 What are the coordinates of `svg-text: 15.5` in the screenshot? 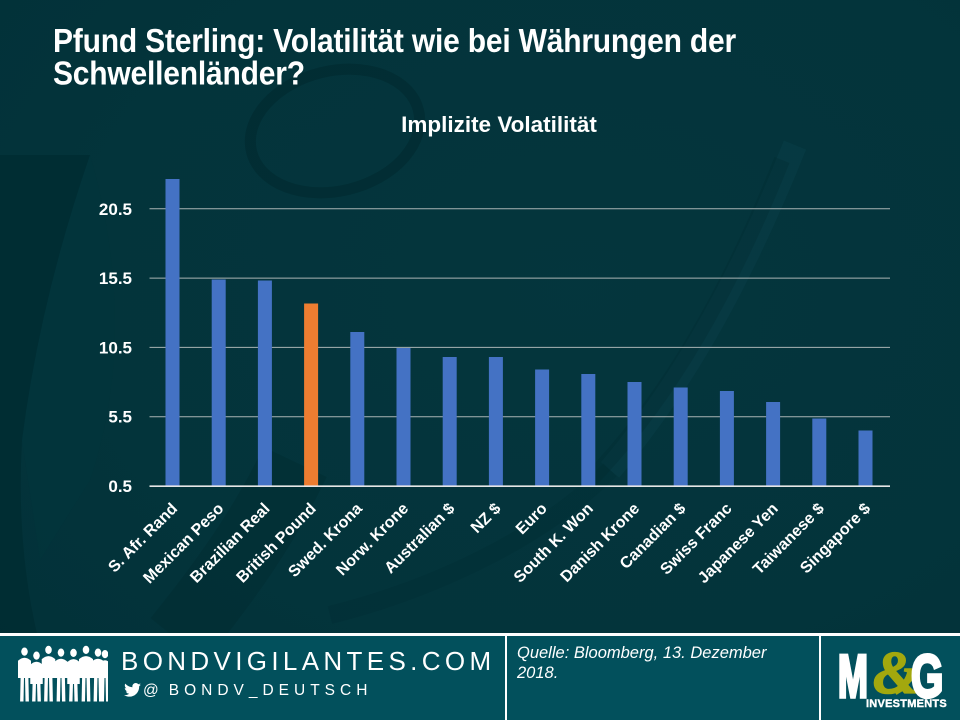 It's located at (115, 278).